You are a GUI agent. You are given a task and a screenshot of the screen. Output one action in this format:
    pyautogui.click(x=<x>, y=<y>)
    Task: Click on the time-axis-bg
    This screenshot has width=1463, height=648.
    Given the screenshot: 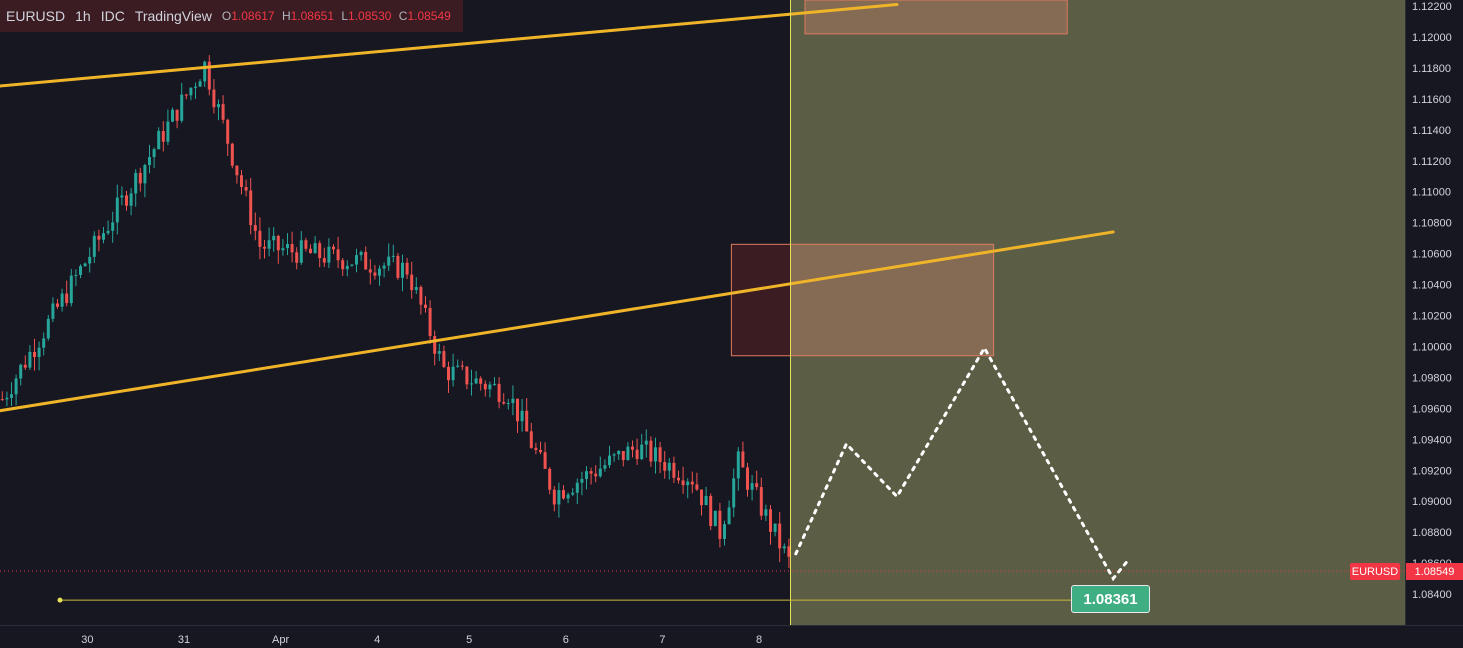 What is the action you would take?
    pyautogui.click(x=731, y=636)
    